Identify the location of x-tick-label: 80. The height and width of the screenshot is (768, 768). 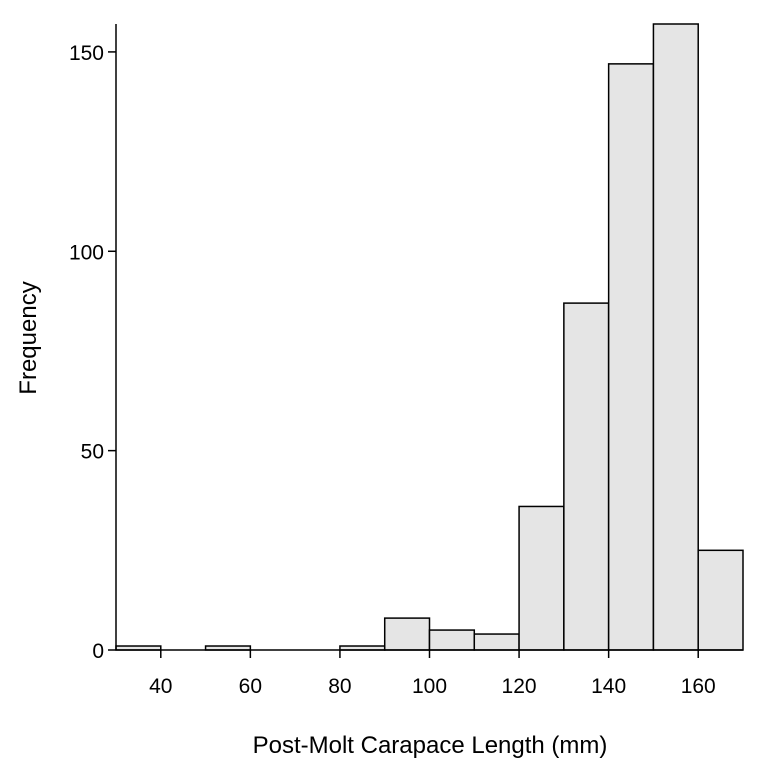
(339, 686).